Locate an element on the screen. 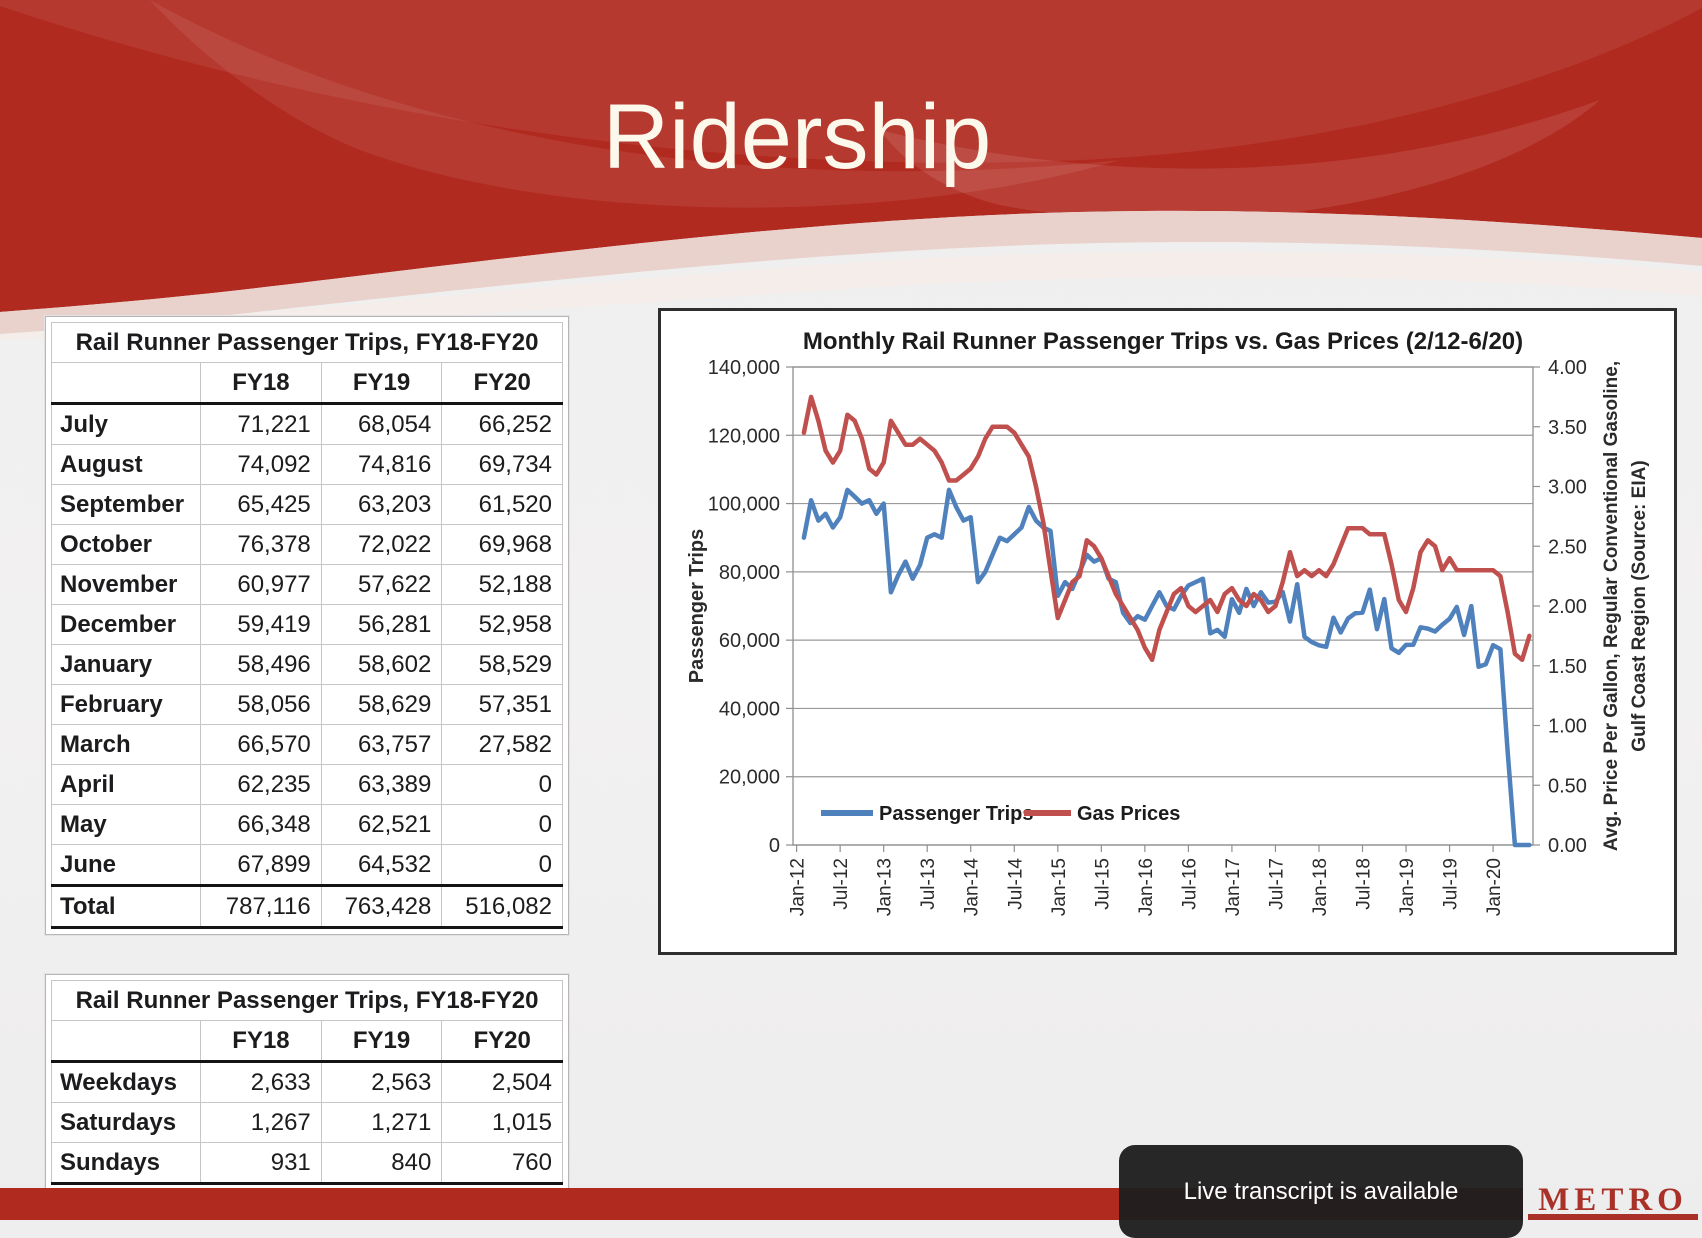  row-label: December is located at coordinates (126, 624).